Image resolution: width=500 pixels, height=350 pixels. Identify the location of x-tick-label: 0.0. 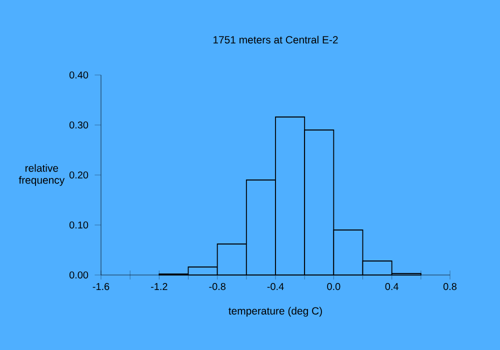
(333, 286).